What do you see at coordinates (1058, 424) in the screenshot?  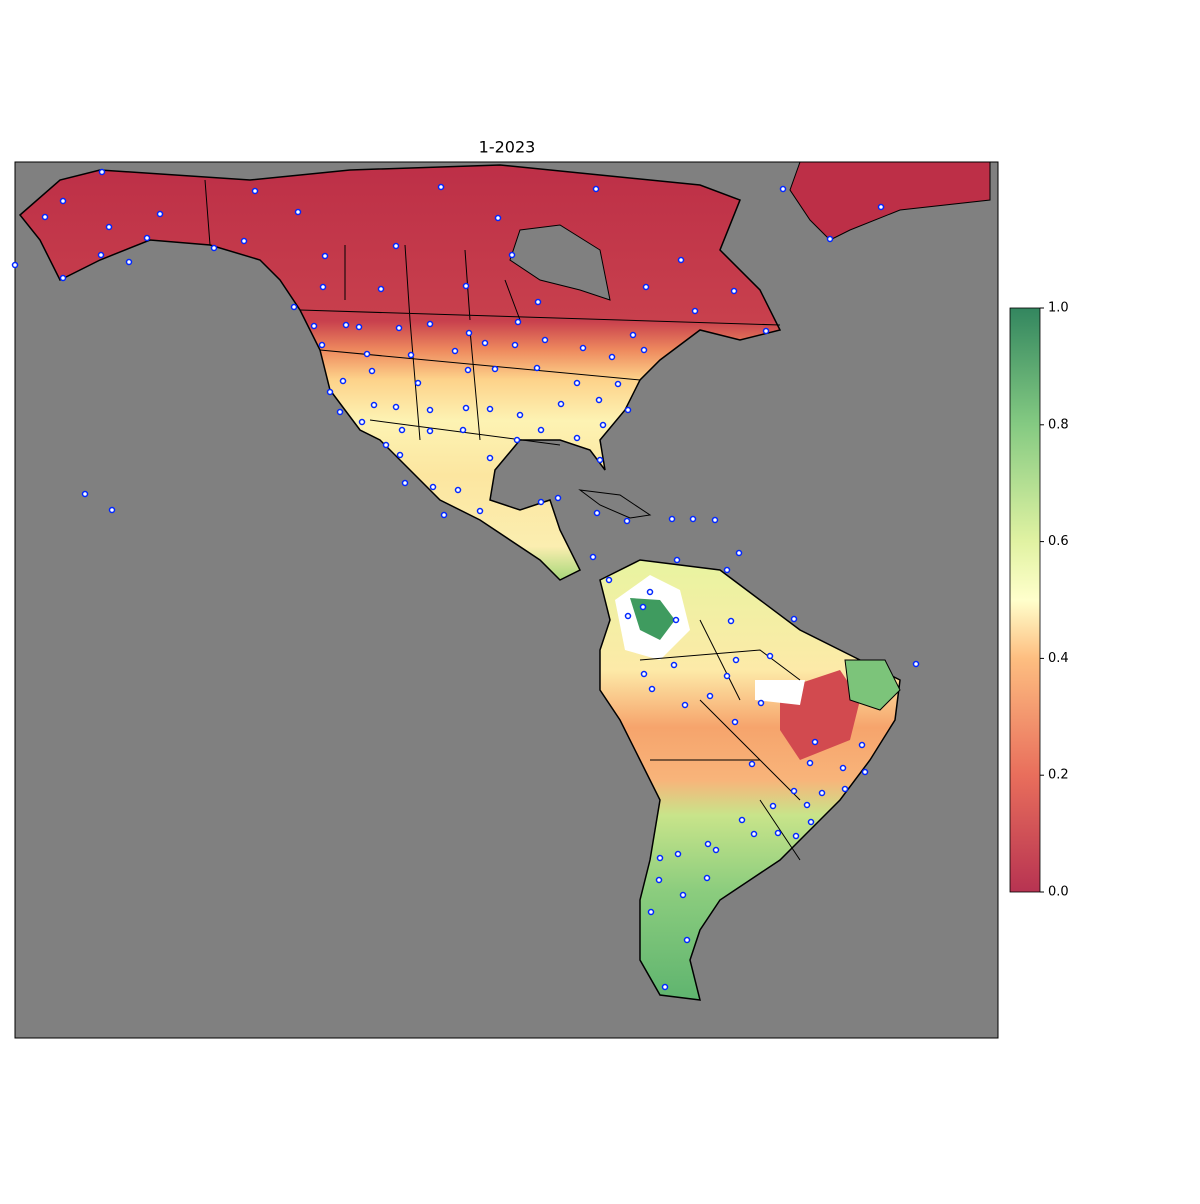 I see `colorbar-tick-label: 0.8` at bounding box center [1058, 424].